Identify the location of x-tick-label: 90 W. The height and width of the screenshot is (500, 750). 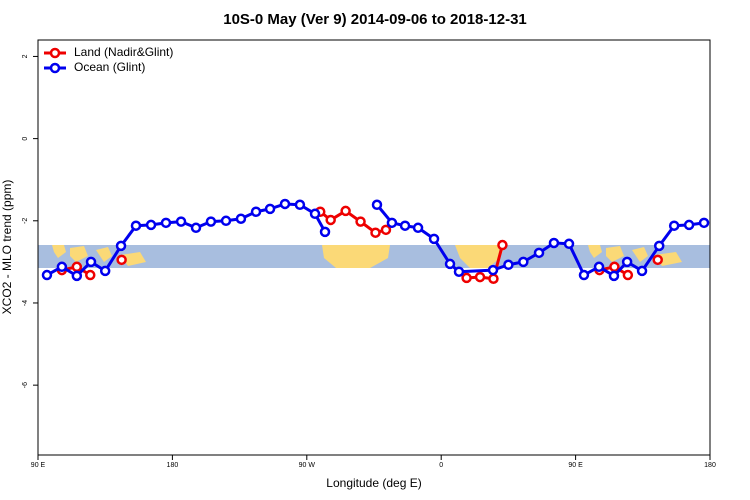
(307, 465).